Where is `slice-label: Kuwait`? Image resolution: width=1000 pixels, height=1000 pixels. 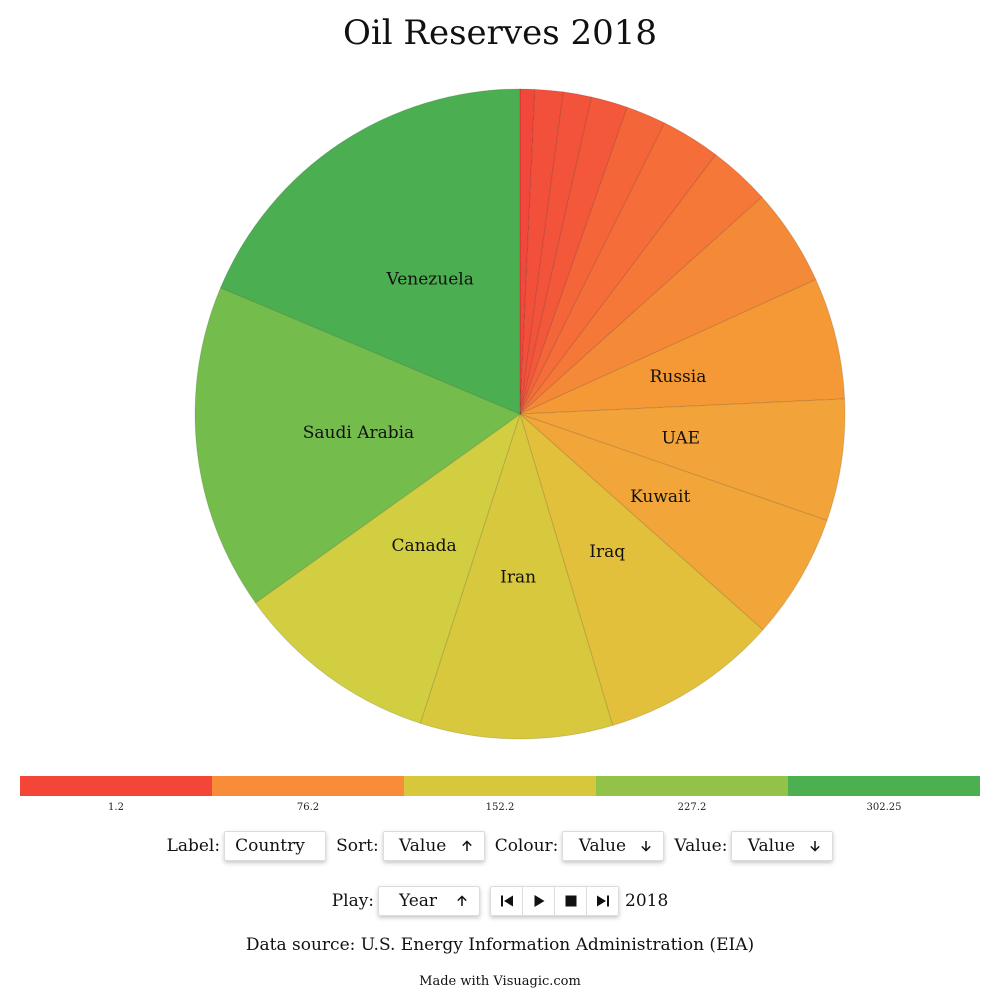 slice-label: Kuwait is located at coordinates (660, 497).